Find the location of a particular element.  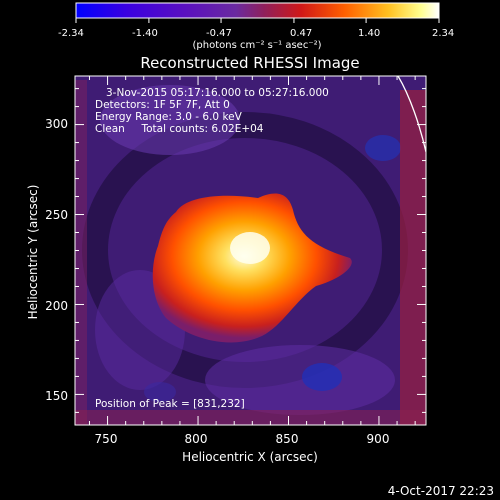

colorbar-tick-label: -2.34 is located at coordinates (71, 33).